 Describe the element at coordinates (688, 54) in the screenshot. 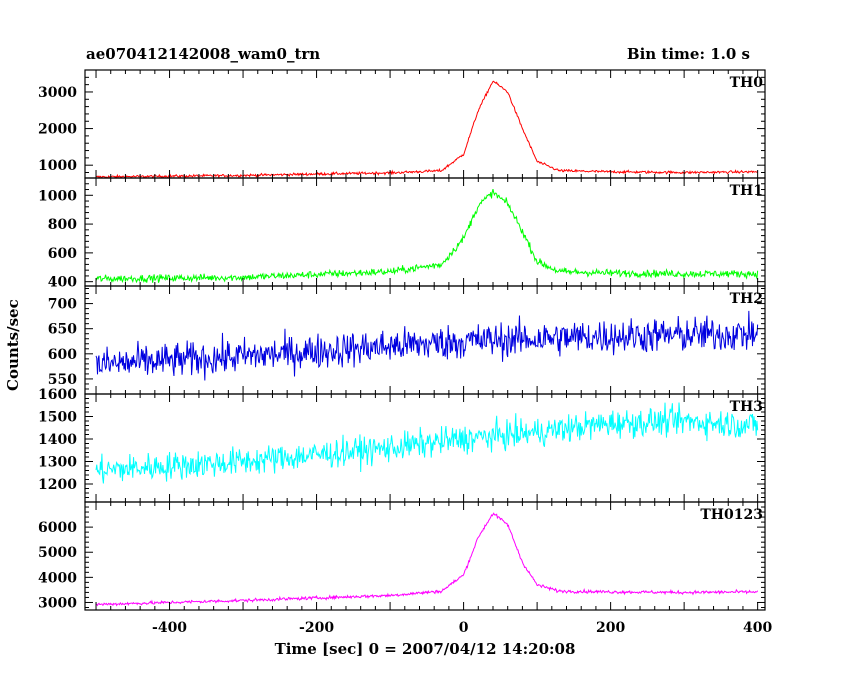

I see `bin-time-label: Bin time: 1.0 s` at that location.